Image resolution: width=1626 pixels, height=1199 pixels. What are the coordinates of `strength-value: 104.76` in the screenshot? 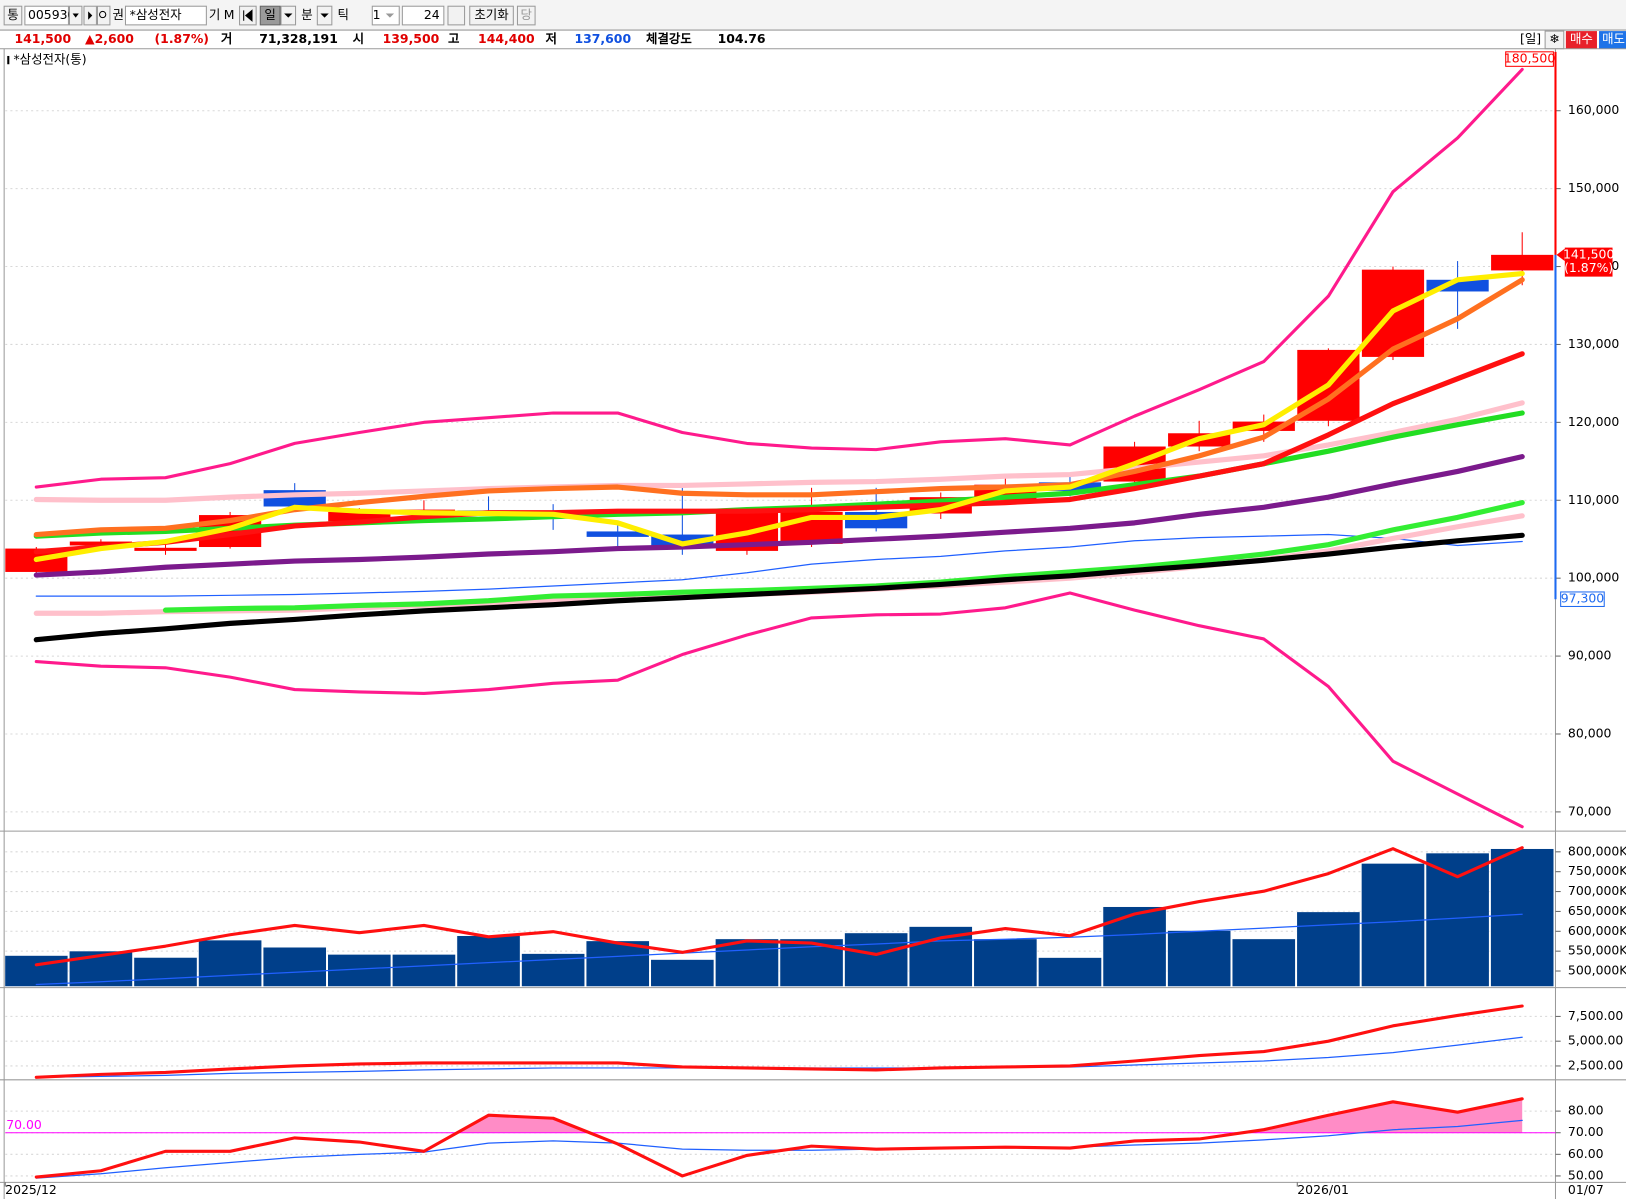 It's located at (742, 38).